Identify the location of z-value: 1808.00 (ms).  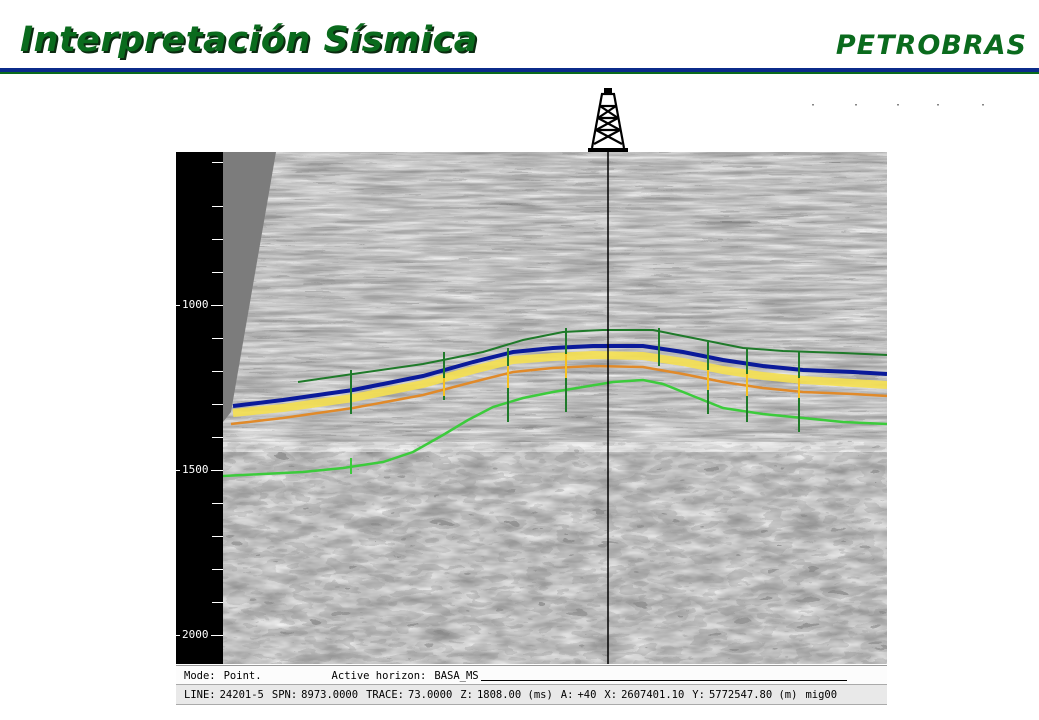
(514, 694).